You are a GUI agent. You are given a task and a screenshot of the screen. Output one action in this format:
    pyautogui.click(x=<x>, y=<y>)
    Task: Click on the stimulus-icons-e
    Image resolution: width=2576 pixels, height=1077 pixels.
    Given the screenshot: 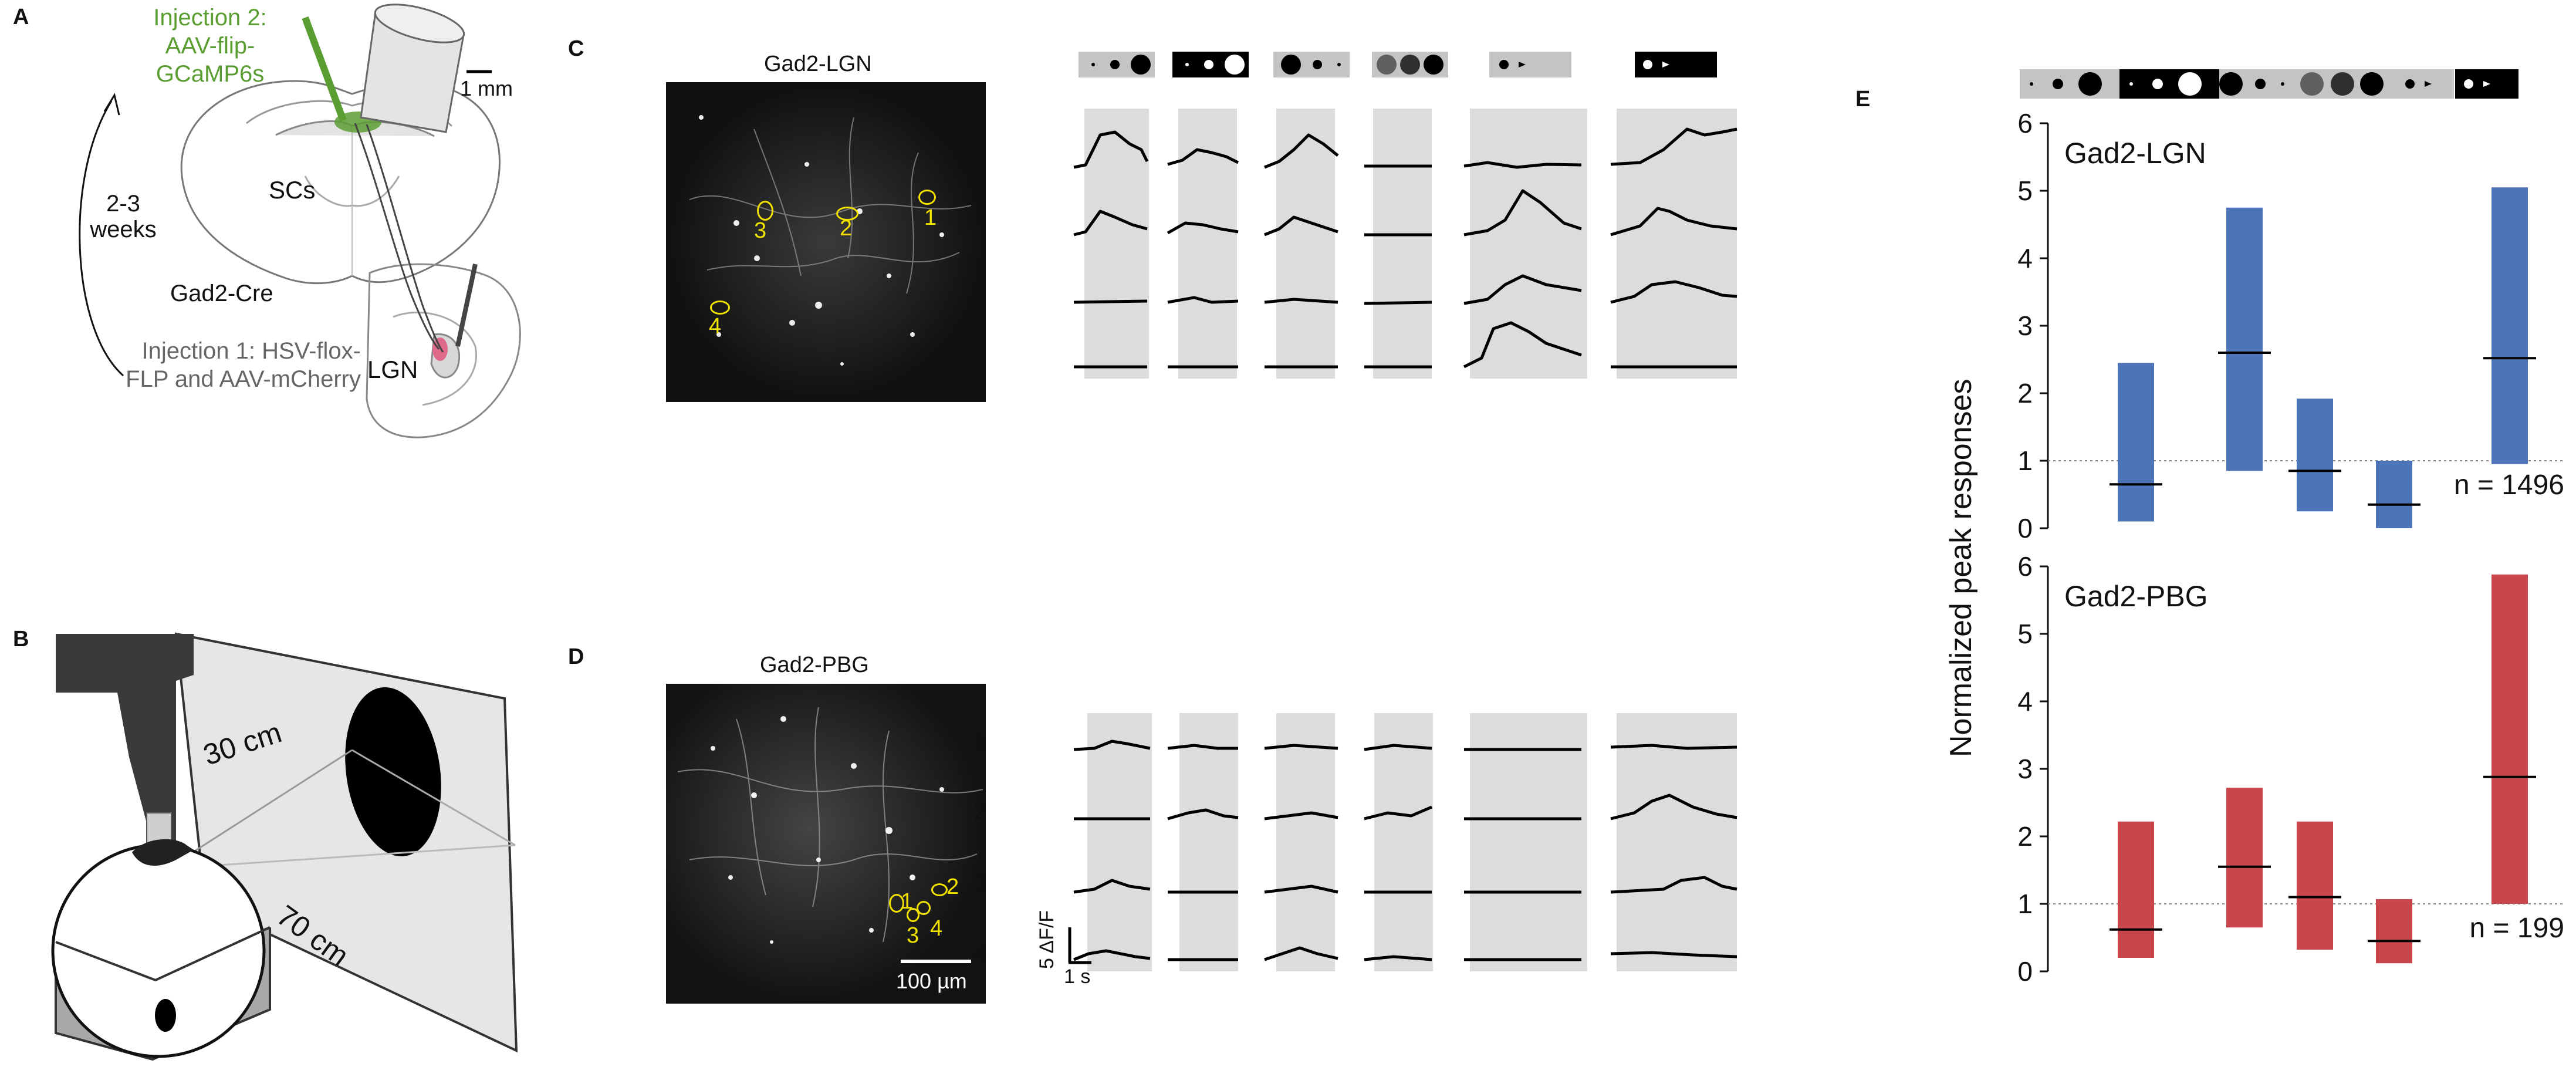 What is the action you would take?
    pyautogui.click(x=2269, y=84)
    